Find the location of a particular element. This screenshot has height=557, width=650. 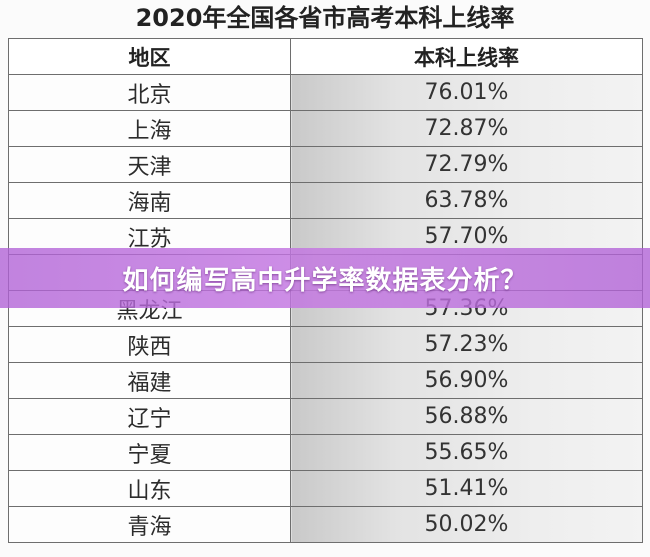

title-banner: 如何编写高中升学率数据表分析？ is located at coordinates (325, 278).